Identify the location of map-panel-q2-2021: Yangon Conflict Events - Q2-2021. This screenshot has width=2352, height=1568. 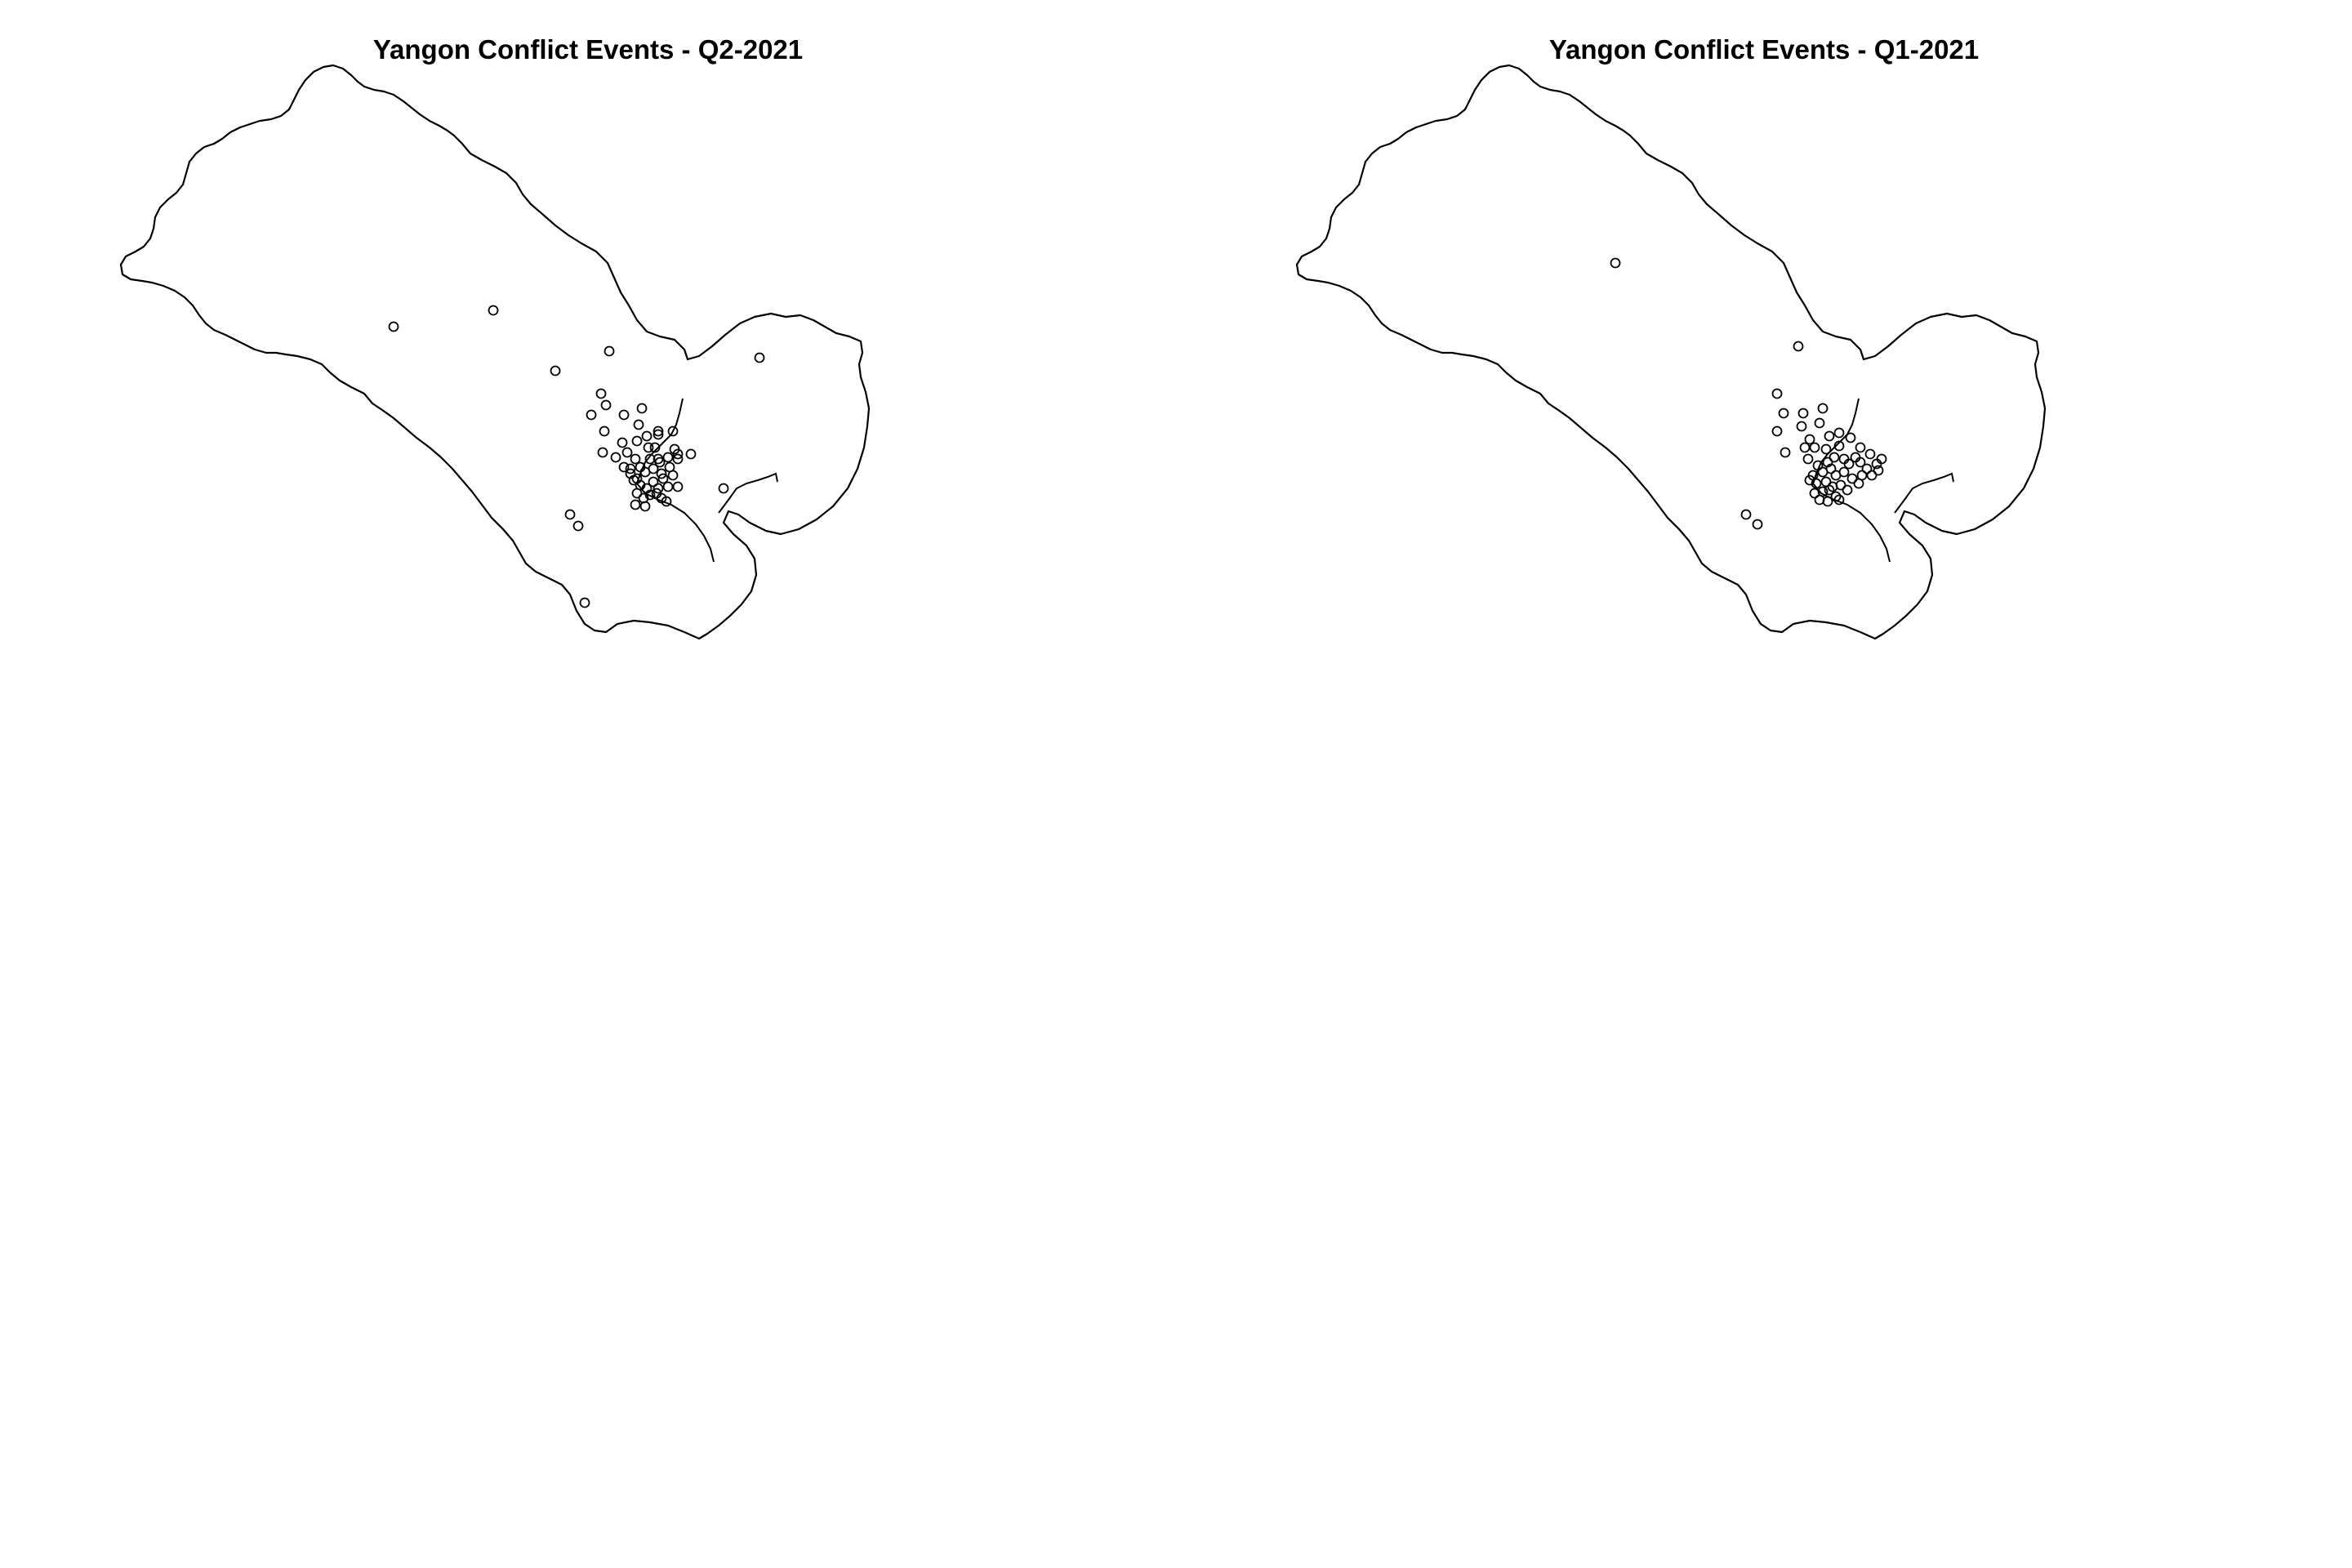
(495, 337).